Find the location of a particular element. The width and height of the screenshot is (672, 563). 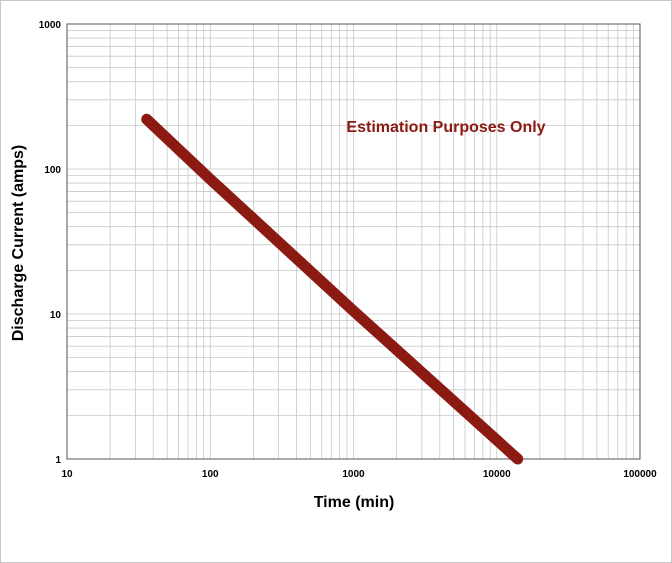

y-tick-label: 1 is located at coordinates (58, 460).